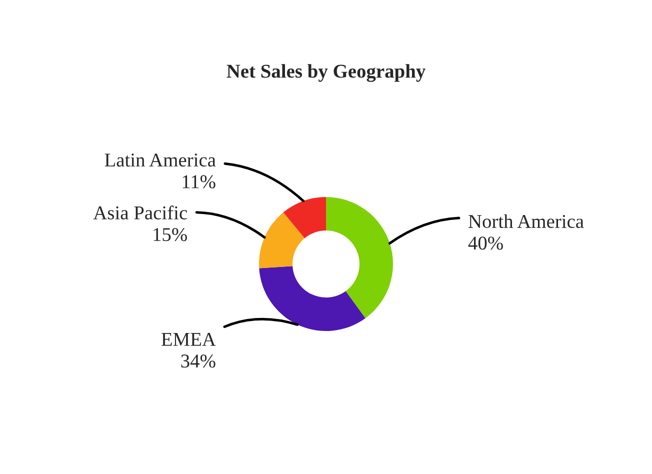 This screenshot has width=652, height=474. What do you see at coordinates (326, 73) in the screenshot?
I see `chart-title: Net Sales by Geography` at bounding box center [326, 73].